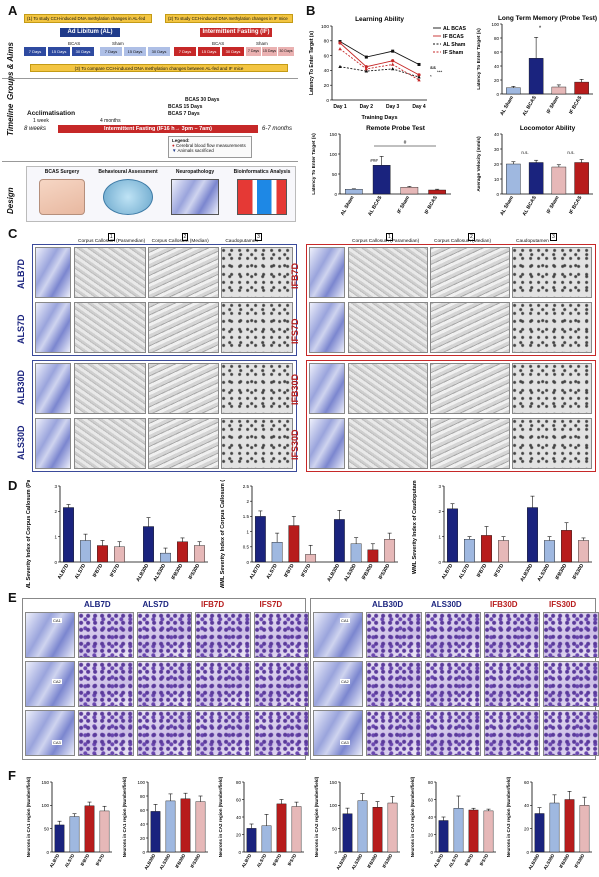 The image size is (599, 877). Describe the element at coordinates (57, 620) in the screenshot. I see `region-label: CA1` at that location.